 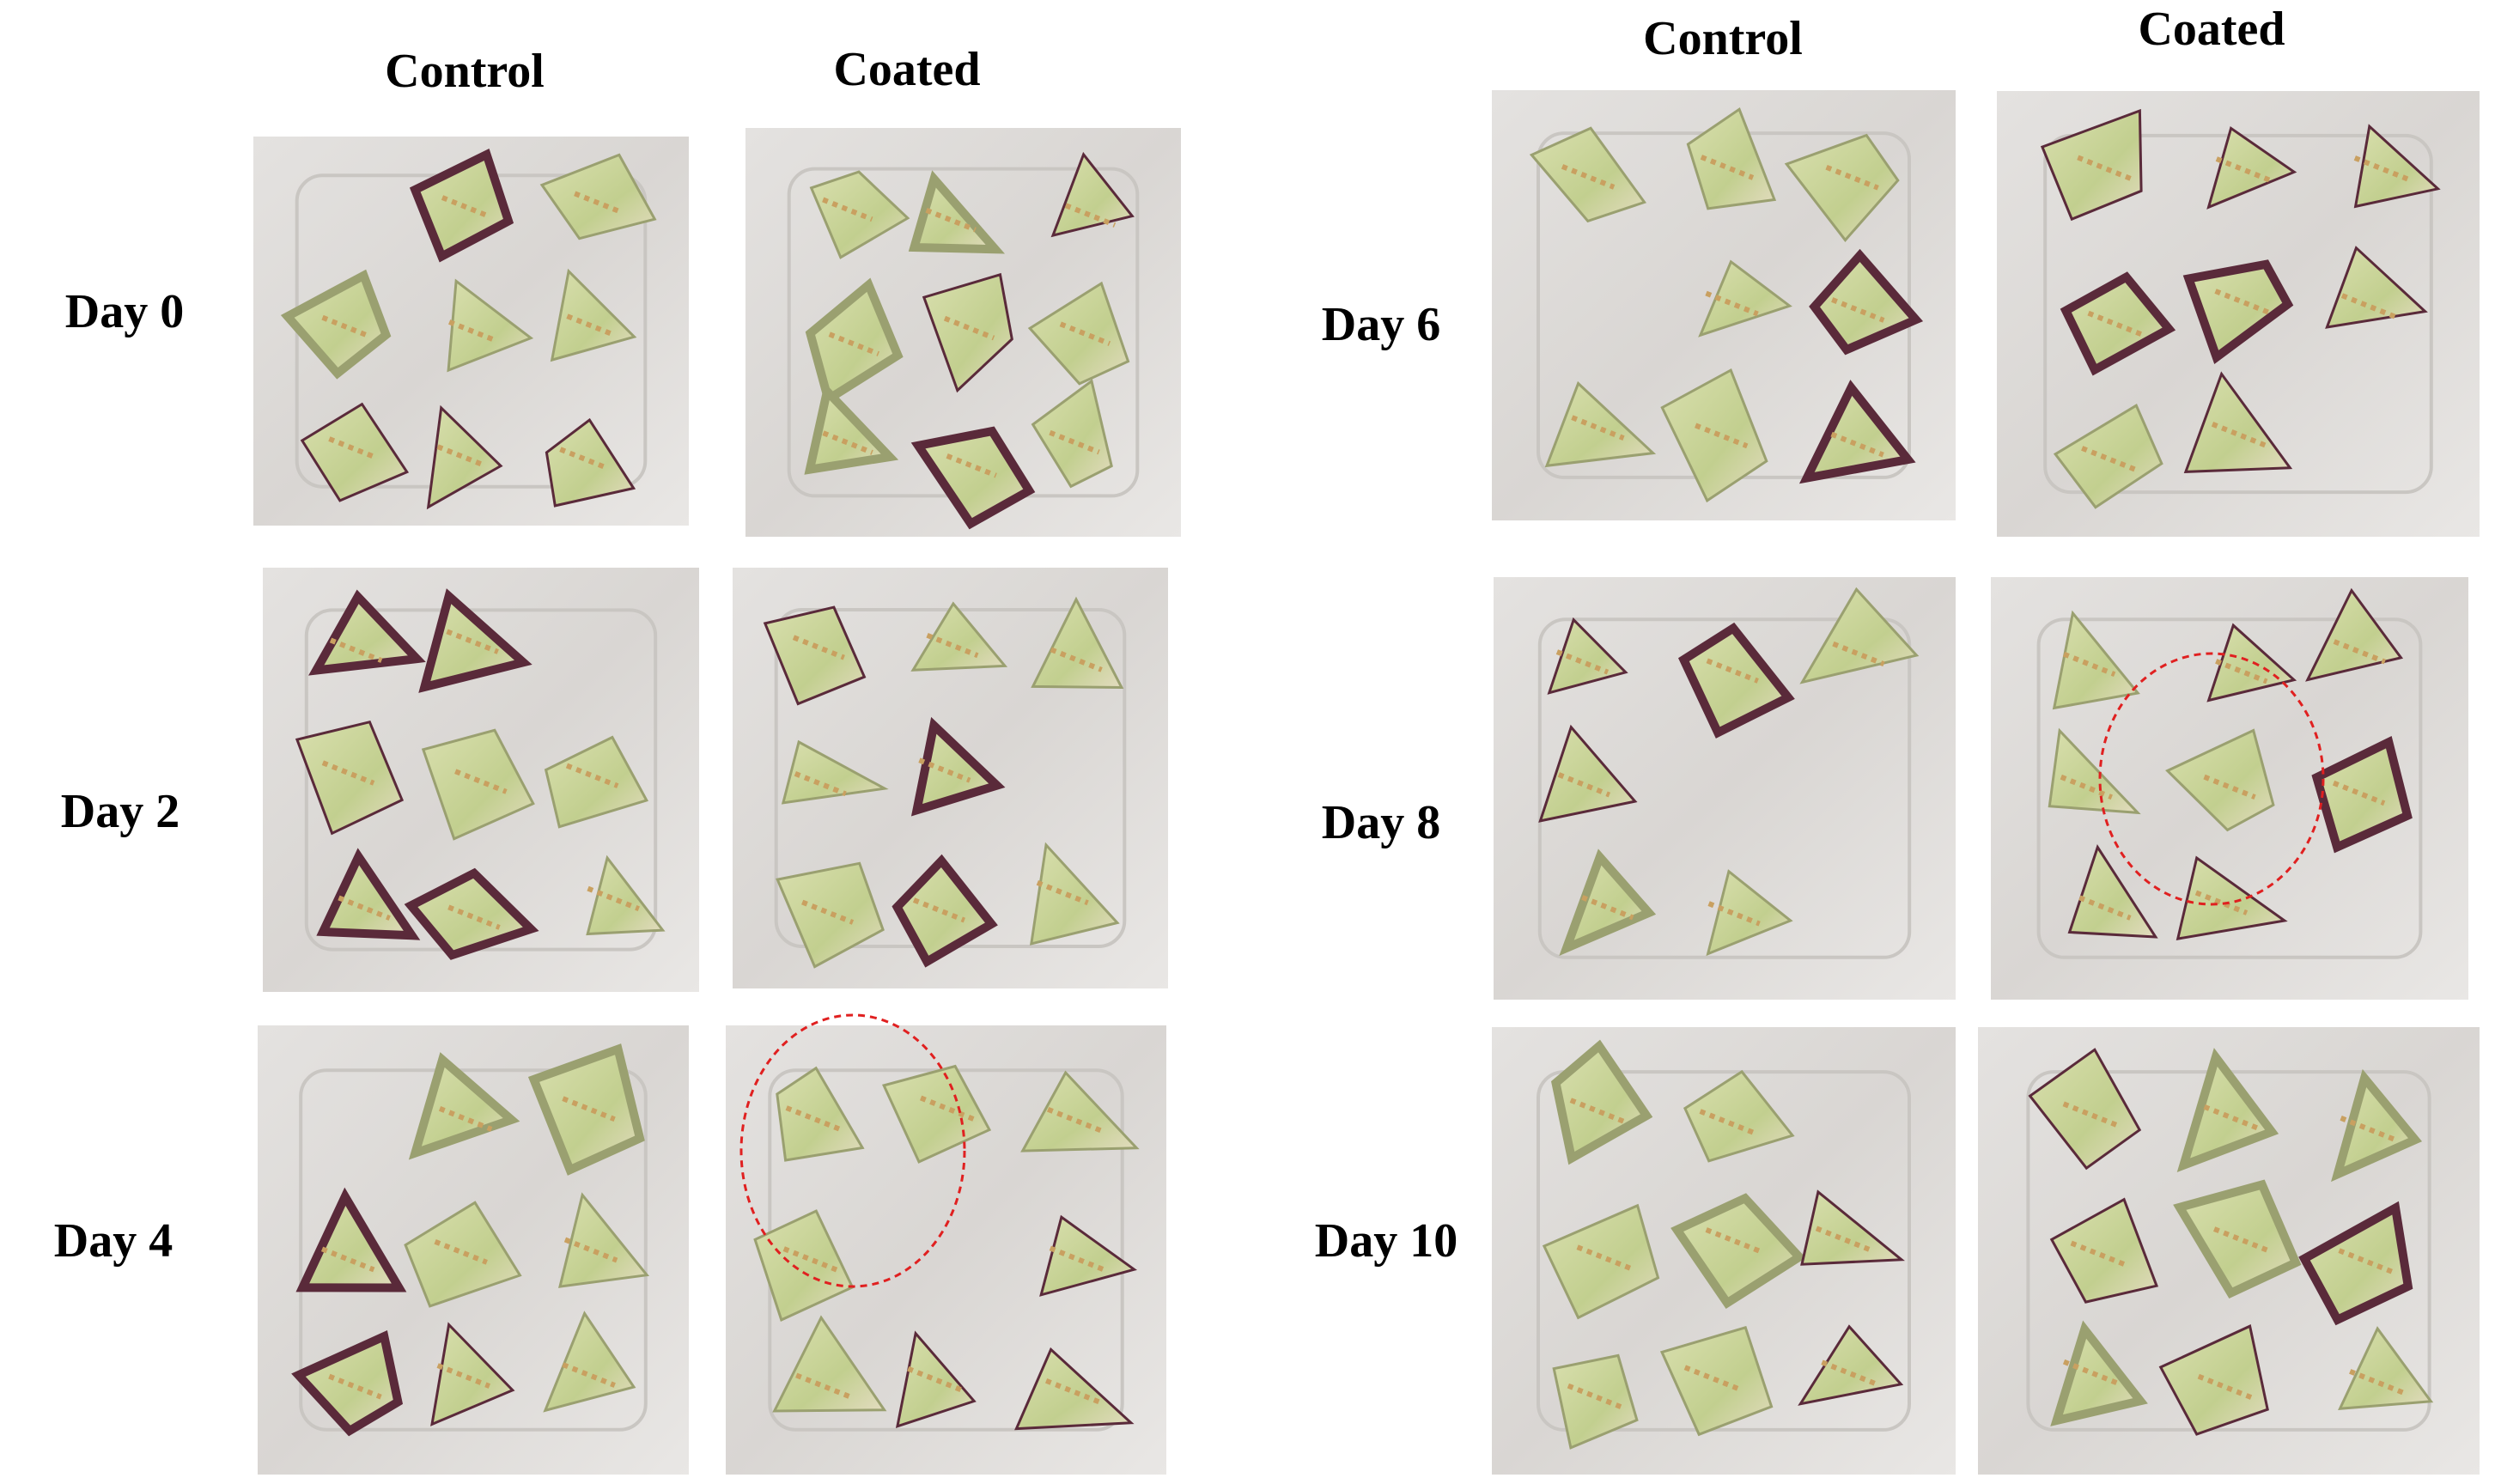 What do you see at coordinates (1381, 324) in the screenshot?
I see `row-label: Day 6` at bounding box center [1381, 324].